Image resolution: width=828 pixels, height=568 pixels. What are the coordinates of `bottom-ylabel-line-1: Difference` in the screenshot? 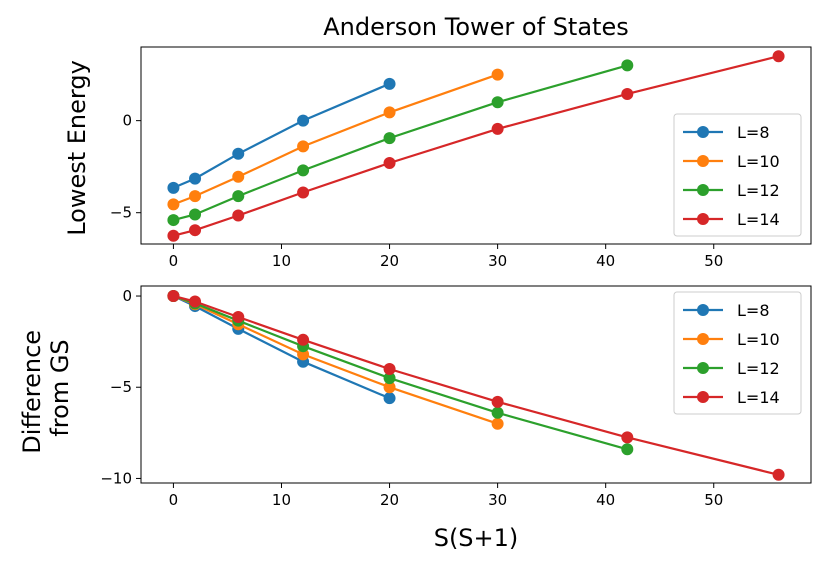 It's located at (32, 392).